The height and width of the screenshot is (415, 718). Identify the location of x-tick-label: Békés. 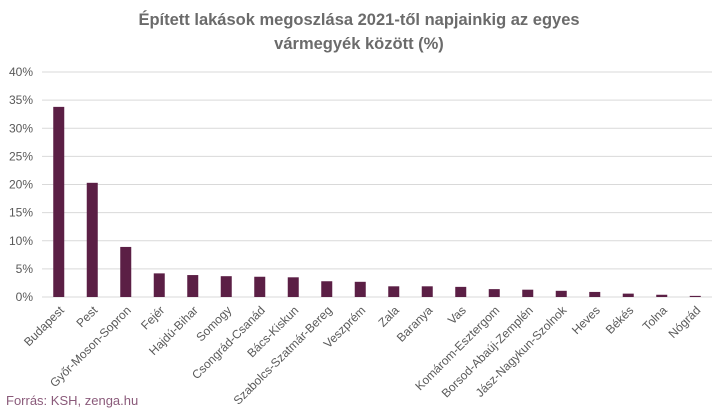
(619, 319).